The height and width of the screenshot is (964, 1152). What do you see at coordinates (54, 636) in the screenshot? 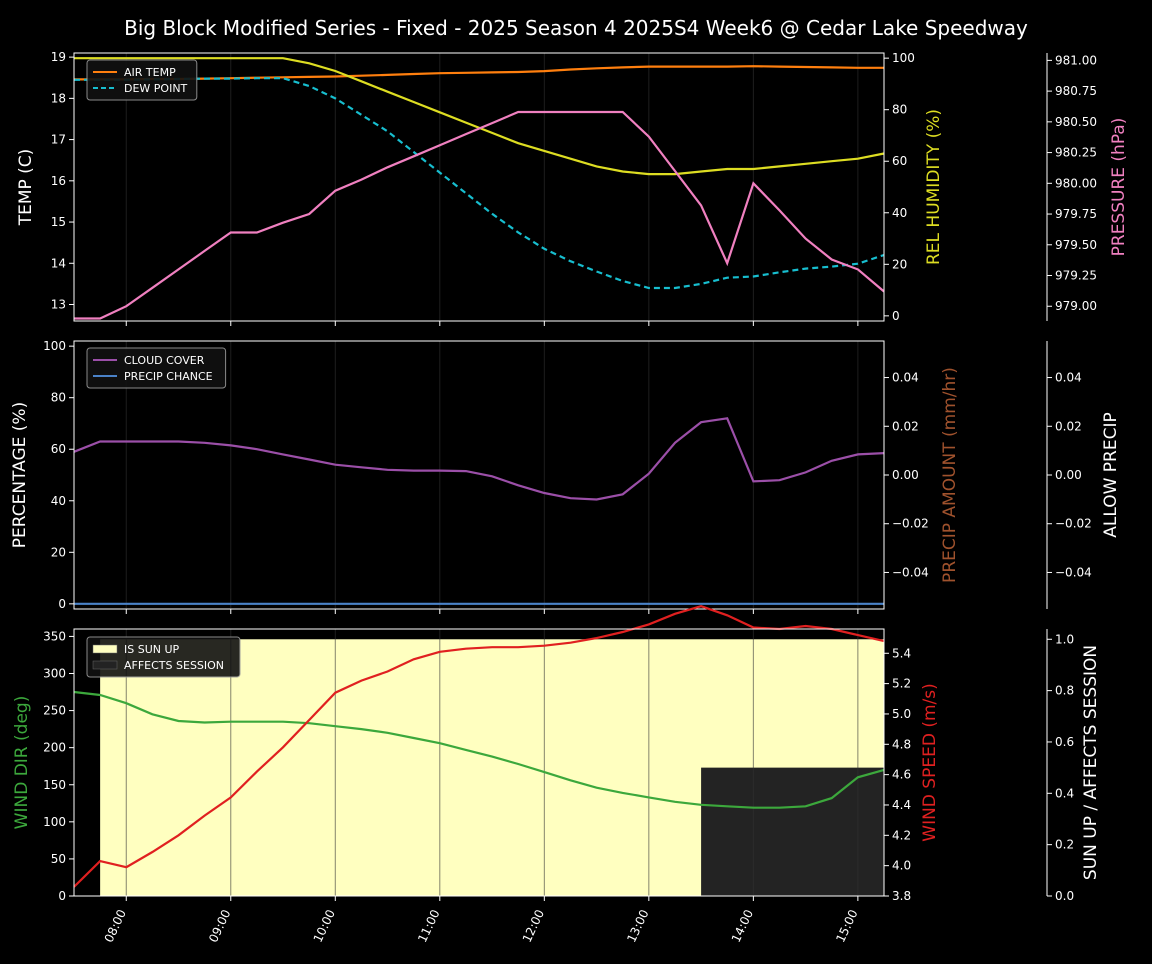
I see `y-tick-label: 350` at bounding box center [54, 636].